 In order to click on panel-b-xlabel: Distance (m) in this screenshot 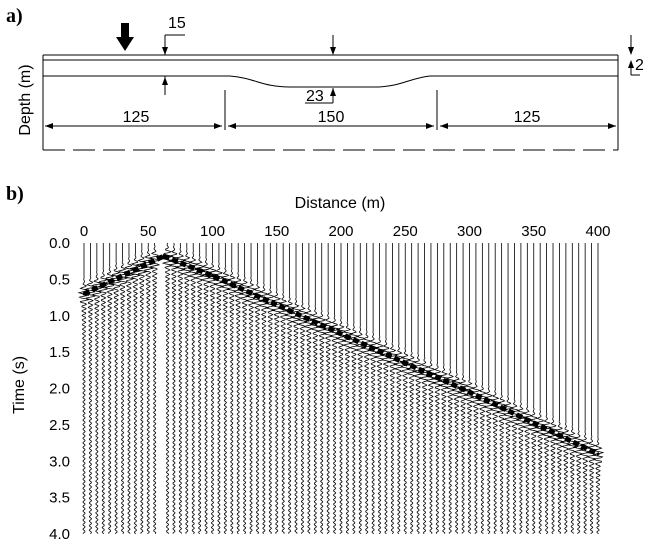, I will do `click(340, 203)`.